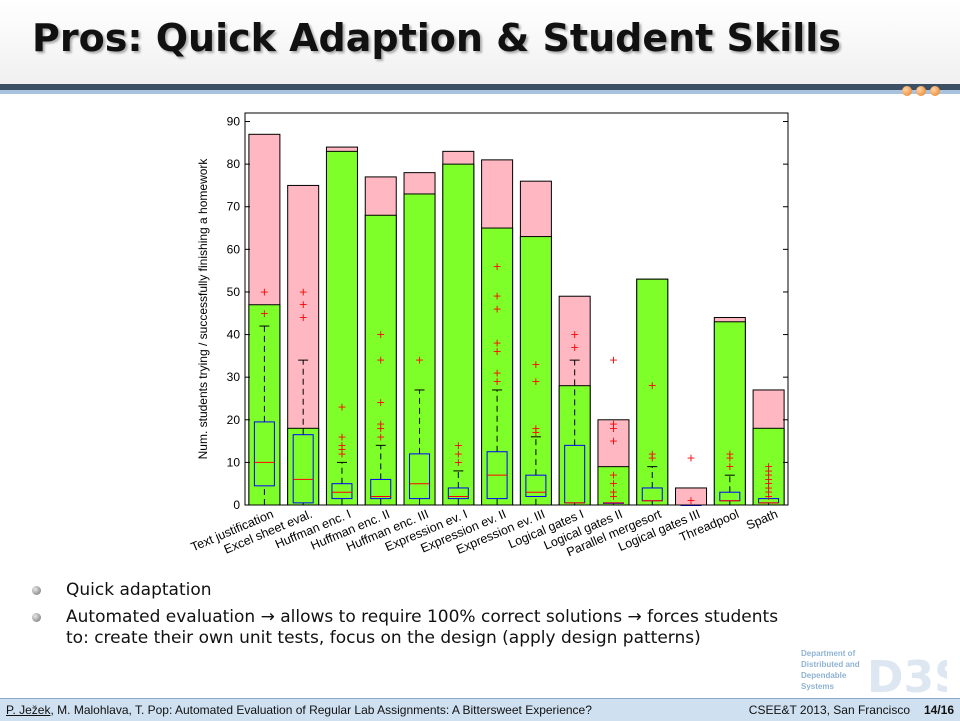 This screenshot has width=960, height=721. What do you see at coordinates (234, 377) in the screenshot?
I see `y-tick-label: 30` at bounding box center [234, 377].